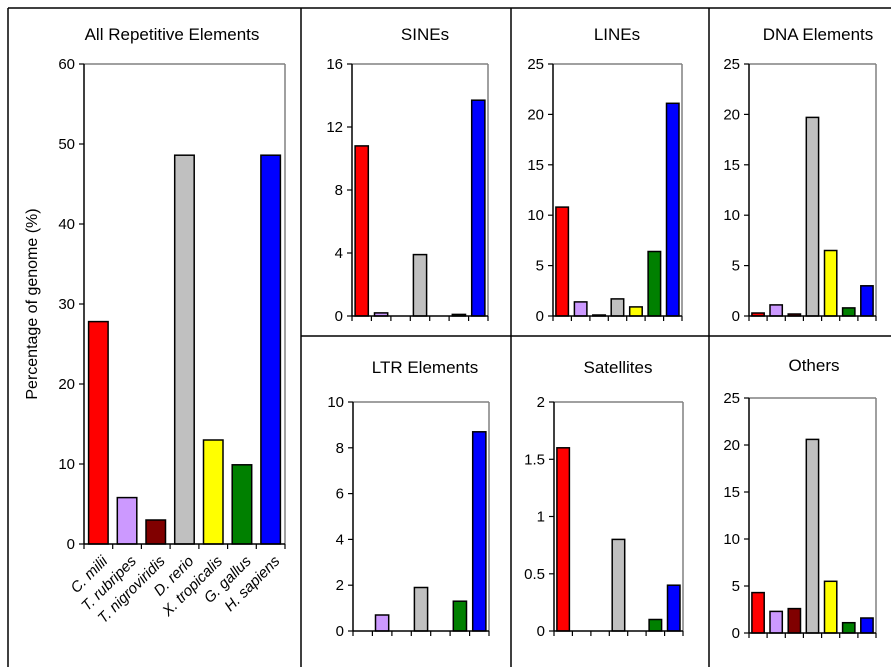  Describe the element at coordinates (605, 175) in the screenshot. I see `chart-panel: 0 5 10 15 20 25 LINEs` at that location.